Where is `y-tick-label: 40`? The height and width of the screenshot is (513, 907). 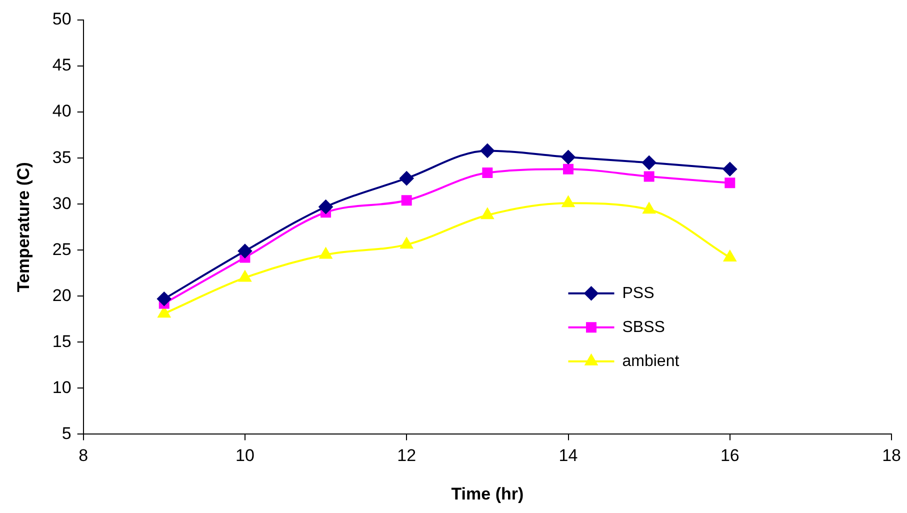
y-tick-label: 40 is located at coordinates (62, 111).